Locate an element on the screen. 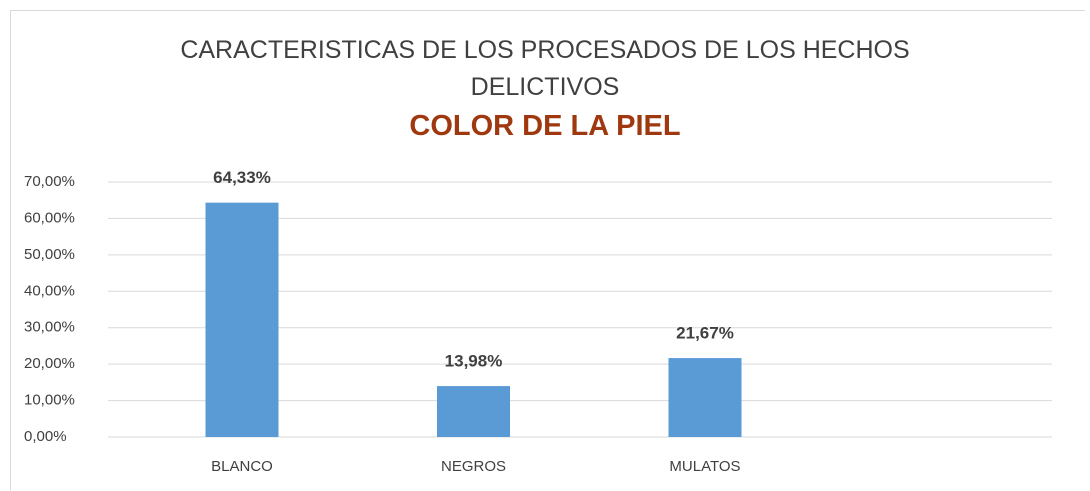  chart-subtitle: COLOR DE LA PIEL is located at coordinates (545, 126).